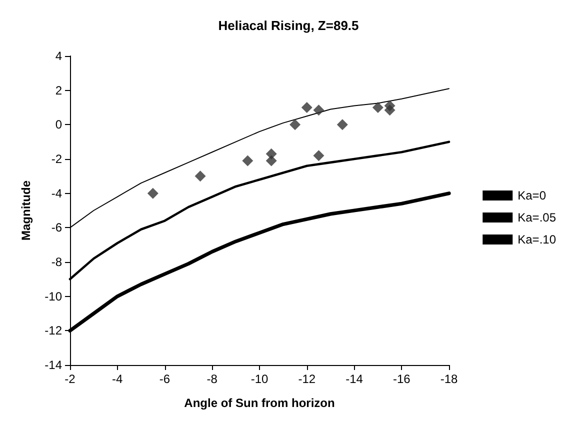 This screenshot has height=435, width=577. Describe the element at coordinates (449, 379) in the screenshot. I see `x-tick-label: -18` at that location.